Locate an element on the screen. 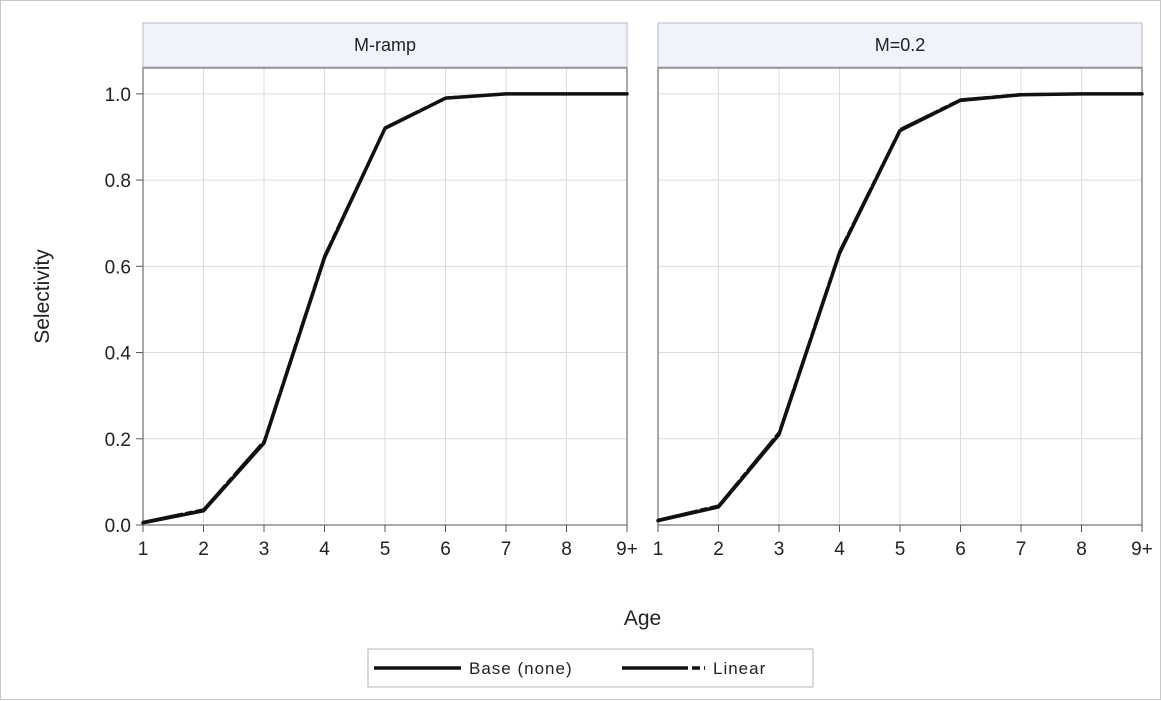  x-axis-title: Age is located at coordinates (642, 618).